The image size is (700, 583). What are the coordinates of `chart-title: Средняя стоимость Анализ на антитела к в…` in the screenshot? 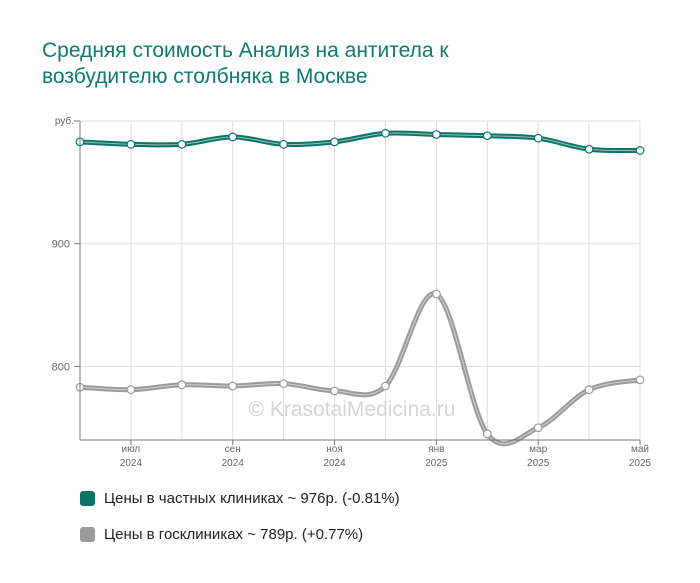 It's located at (322, 64).